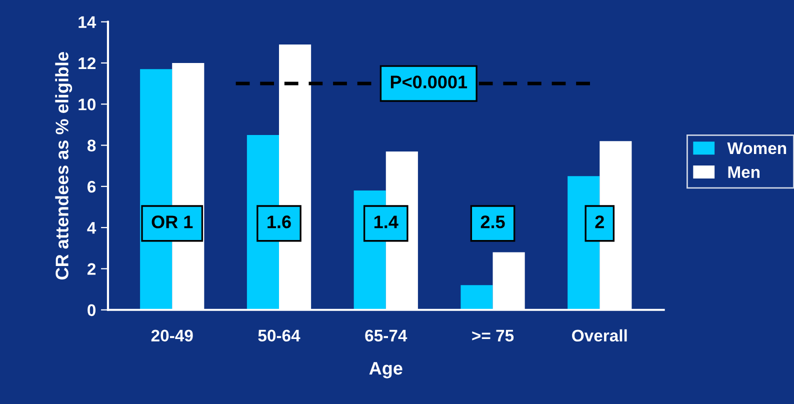  What do you see at coordinates (87, 22) in the screenshot?
I see `y-tick-label: 14` at bounding box center [87, 22].